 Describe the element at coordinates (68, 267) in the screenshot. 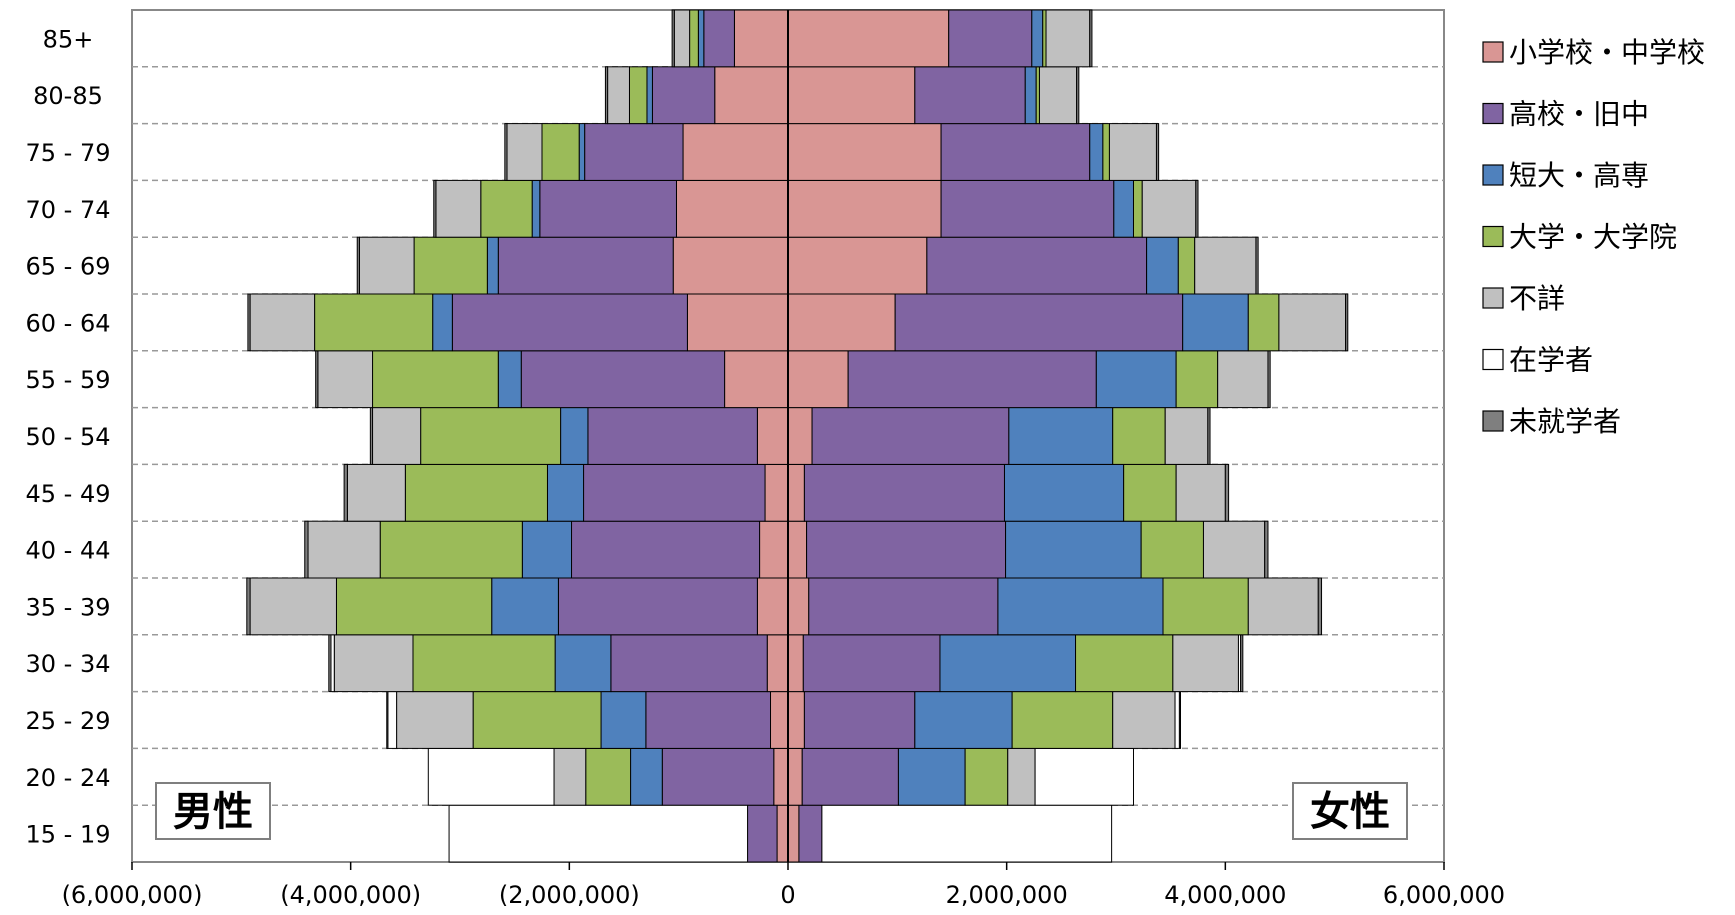

I see `y-tick-label: 65 - 69` at that location.